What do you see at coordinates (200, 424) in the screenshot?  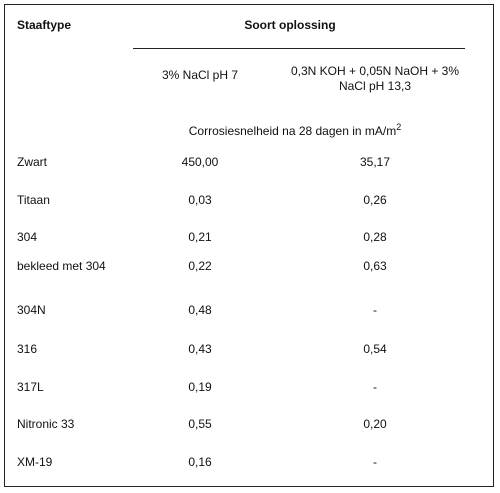 I see `cell-value: 0,55` at bounding box center [200, 424].